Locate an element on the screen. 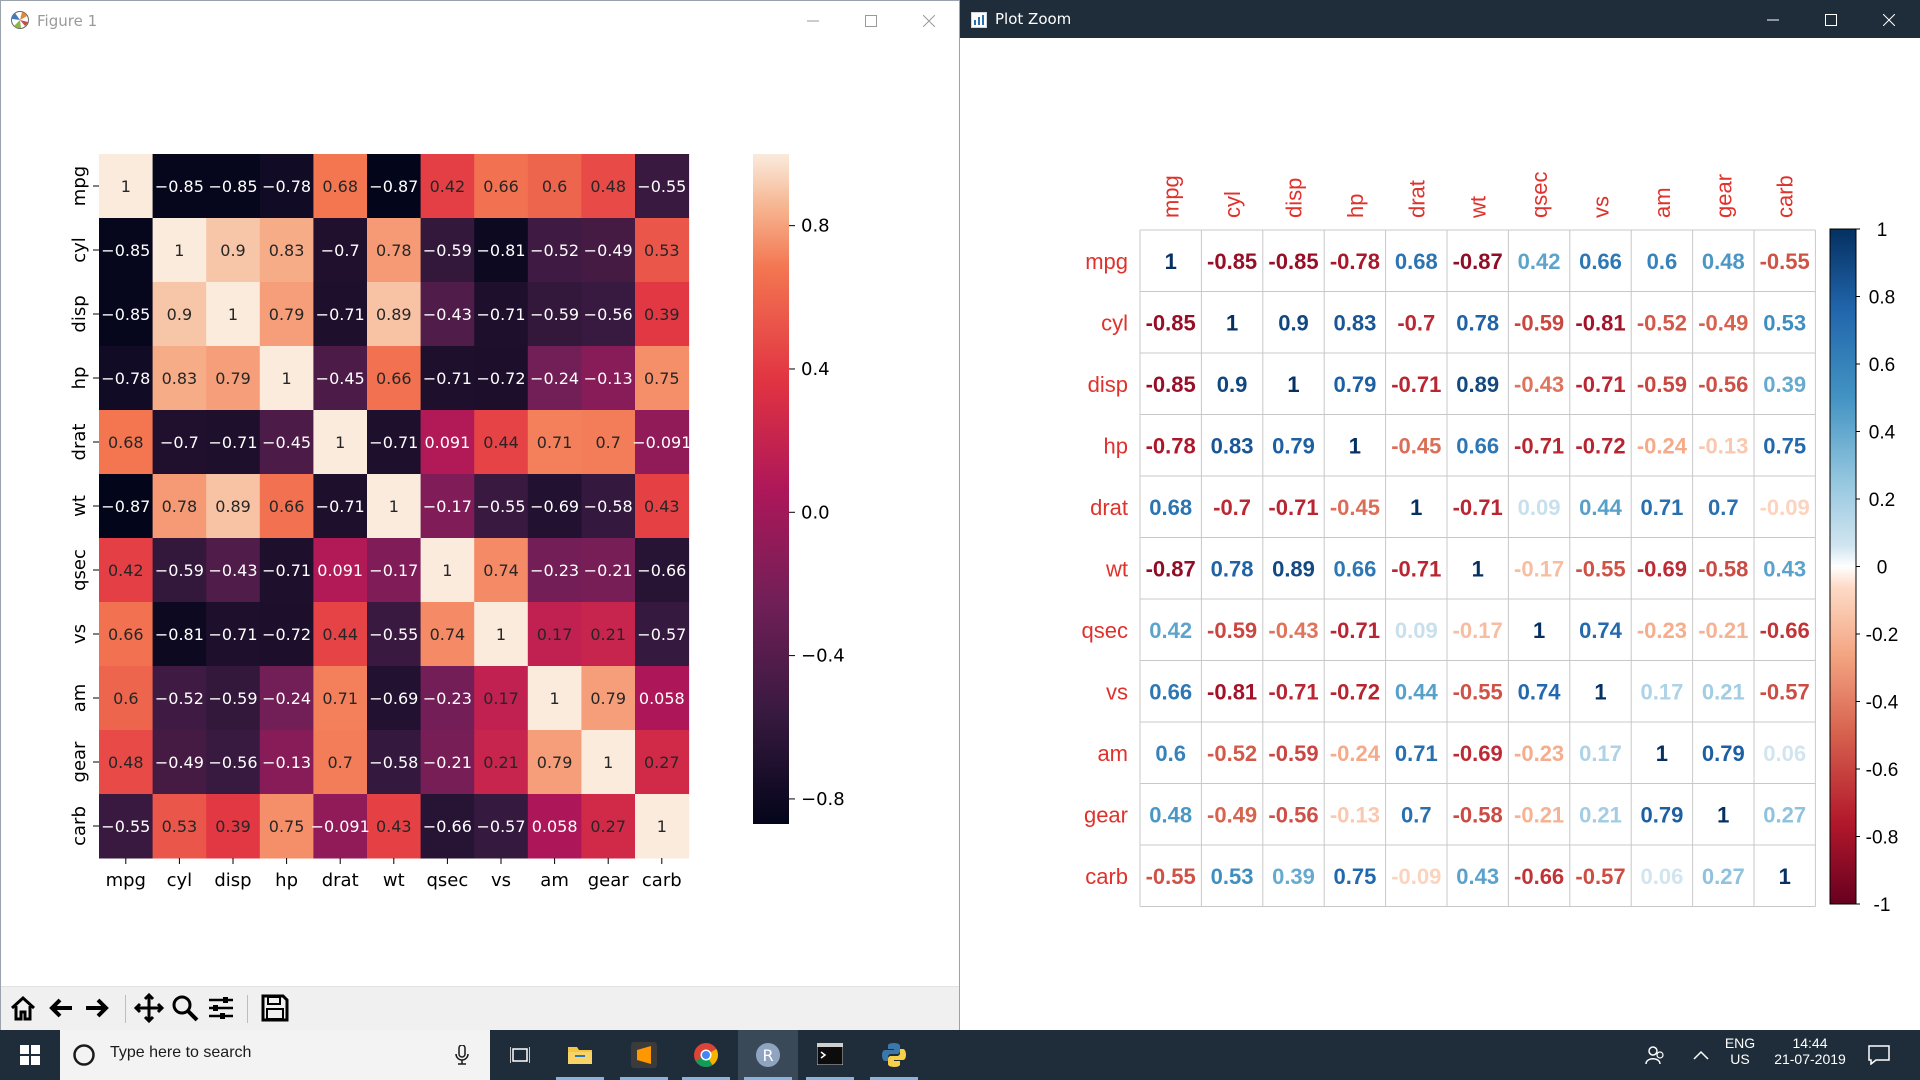  back-button is located at coordinates (61, 1008).